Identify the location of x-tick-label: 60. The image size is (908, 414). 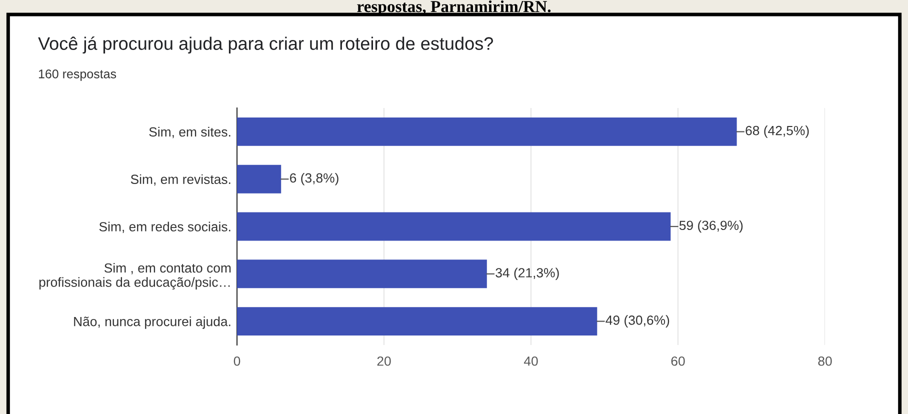
(678, 361).